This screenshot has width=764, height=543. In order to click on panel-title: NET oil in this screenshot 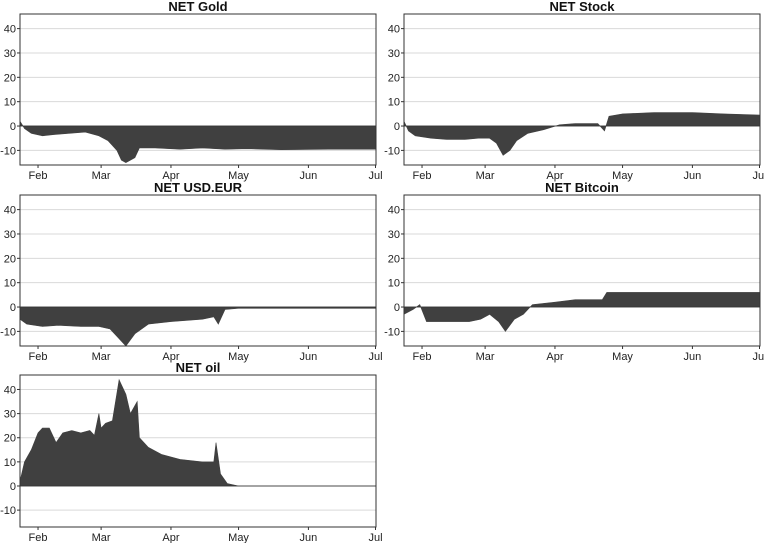, I will do `click(198, 367)`.